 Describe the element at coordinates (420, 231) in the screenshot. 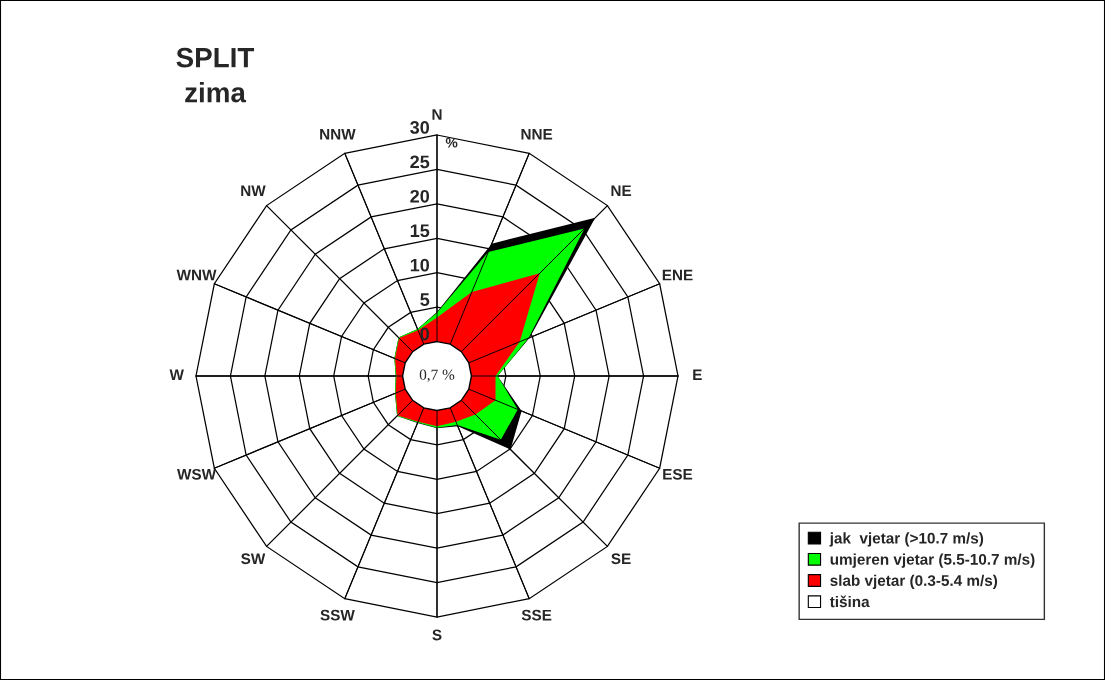

I see `y-tick-label: 15` at that location.